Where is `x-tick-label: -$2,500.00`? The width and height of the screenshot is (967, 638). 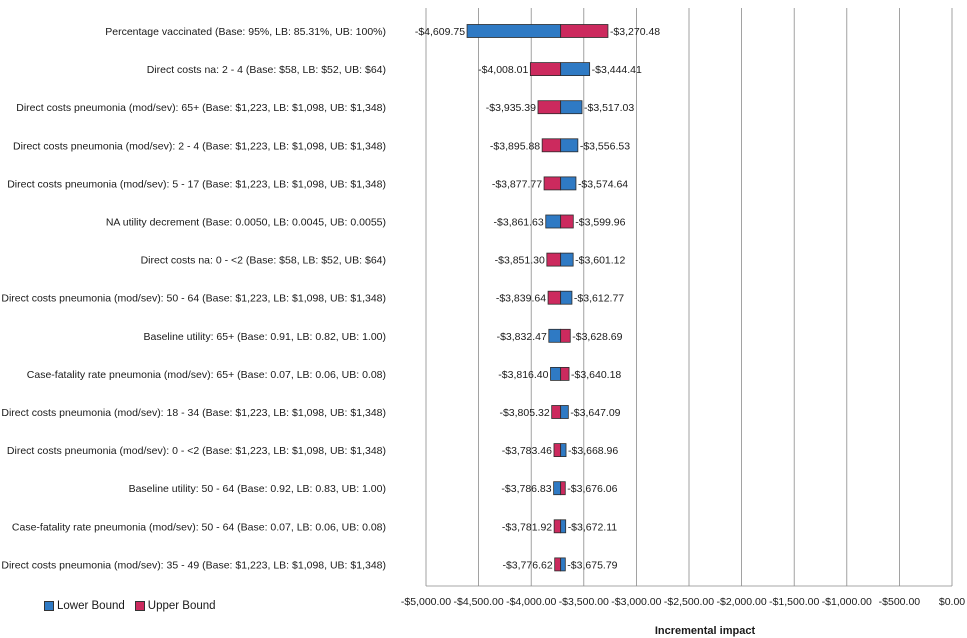
x-tick-label: -$2,500.00 is located at coordinates (689, 602).